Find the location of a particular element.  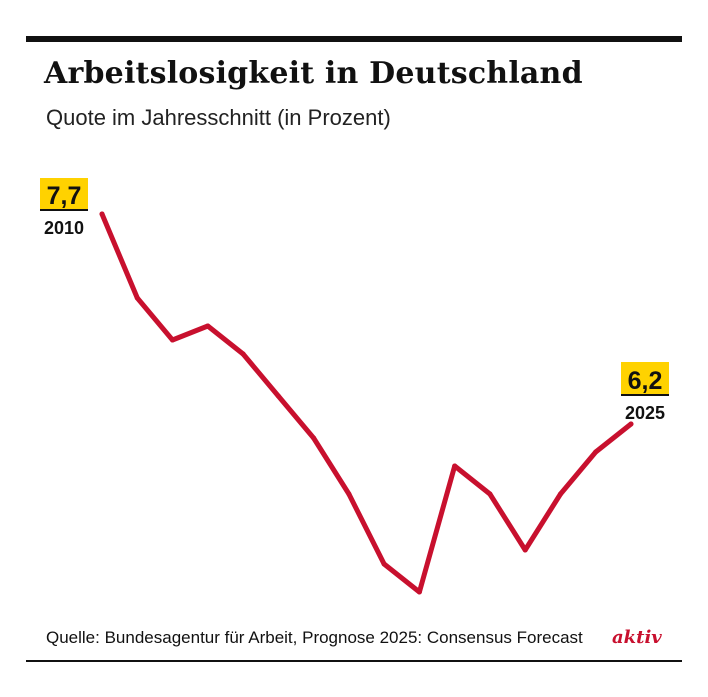

value-highlight-2025 is located at coordinates (645, 378).